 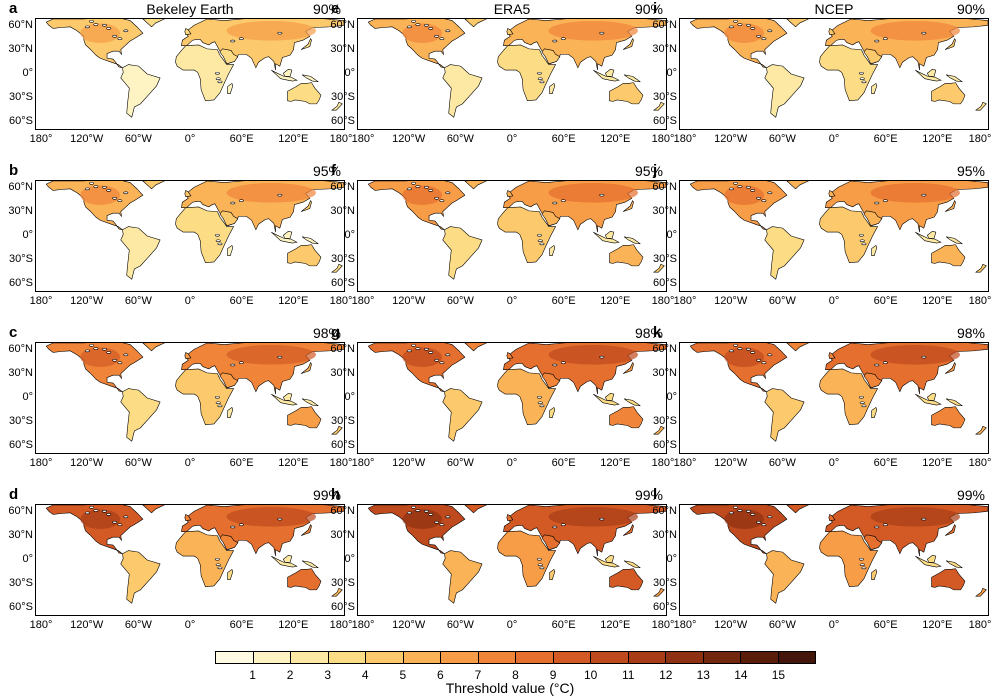 I want to click on colorbar-tick: 4, so click(x=365, y=675).